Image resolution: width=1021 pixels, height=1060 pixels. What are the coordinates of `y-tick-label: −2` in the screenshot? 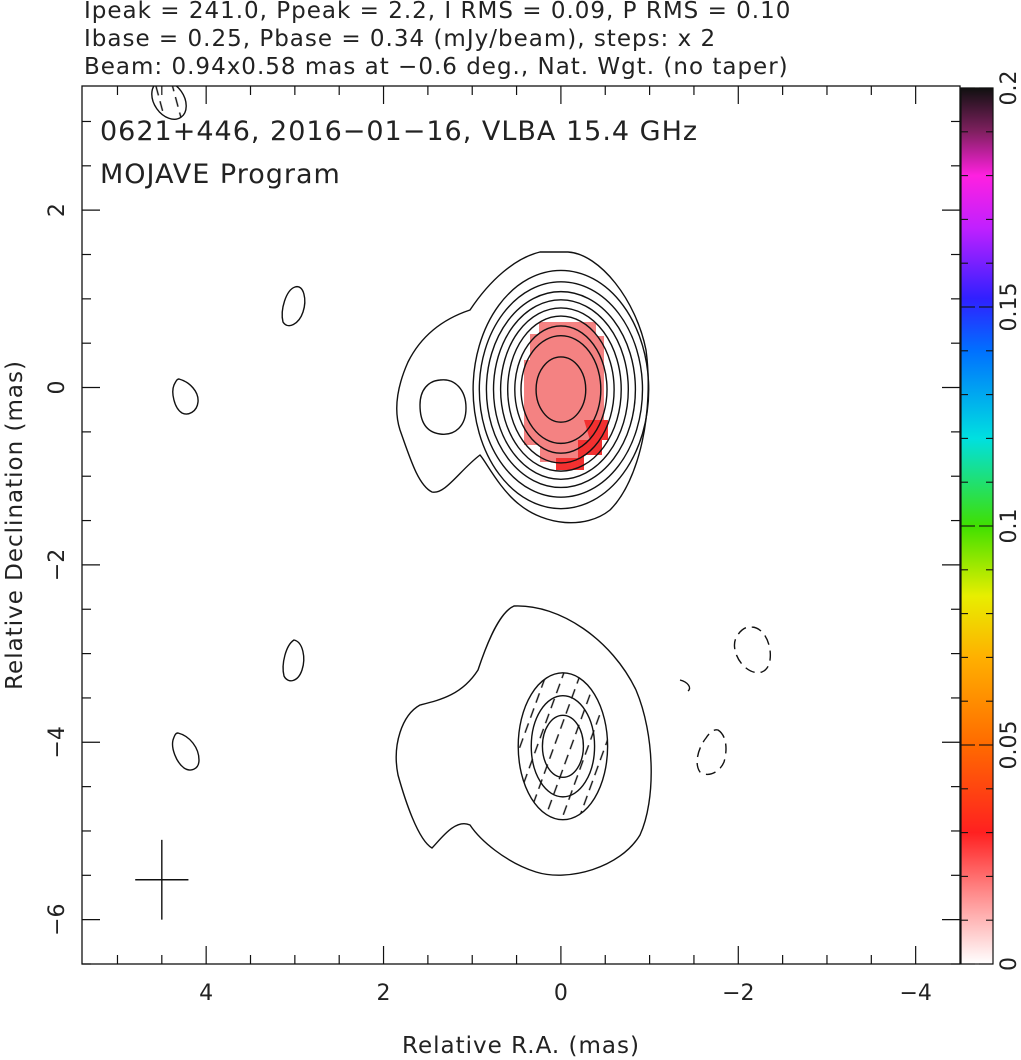 It's located at (57, 565).